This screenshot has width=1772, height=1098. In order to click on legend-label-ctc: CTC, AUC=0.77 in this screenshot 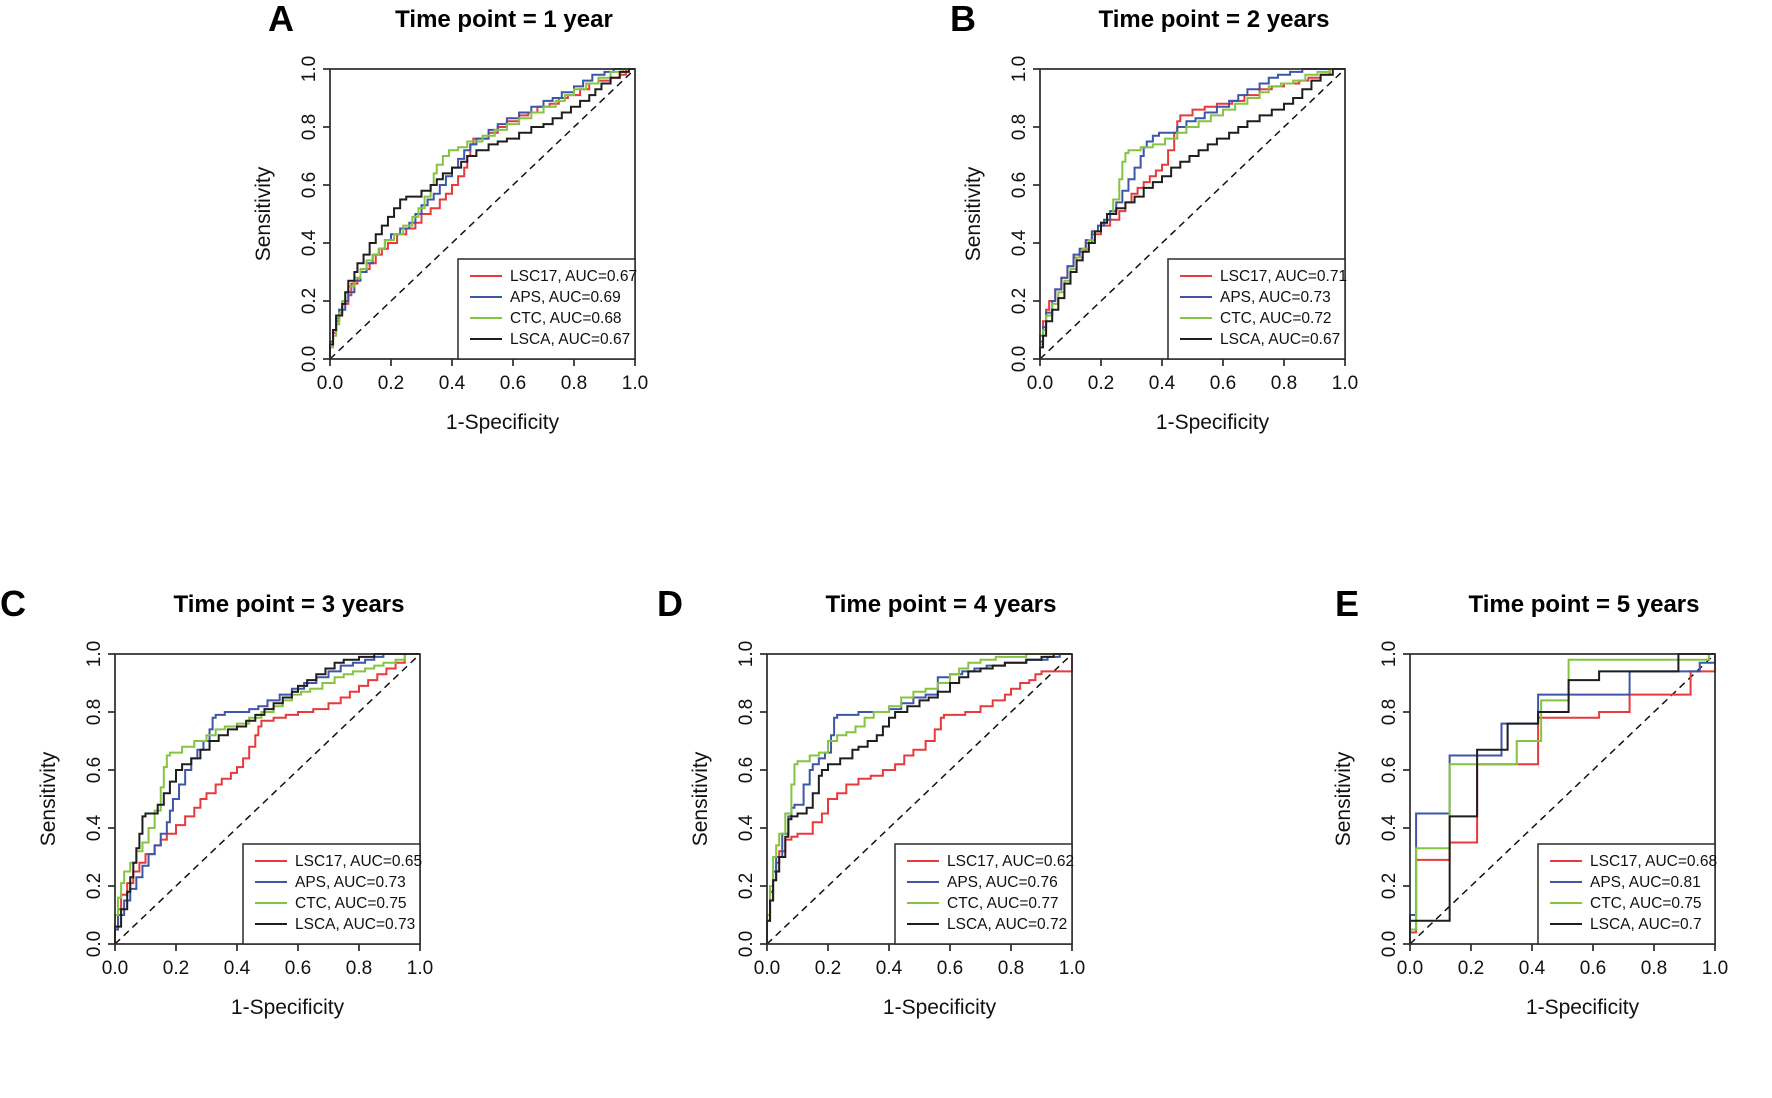, I will do `click(1003, 903)`.